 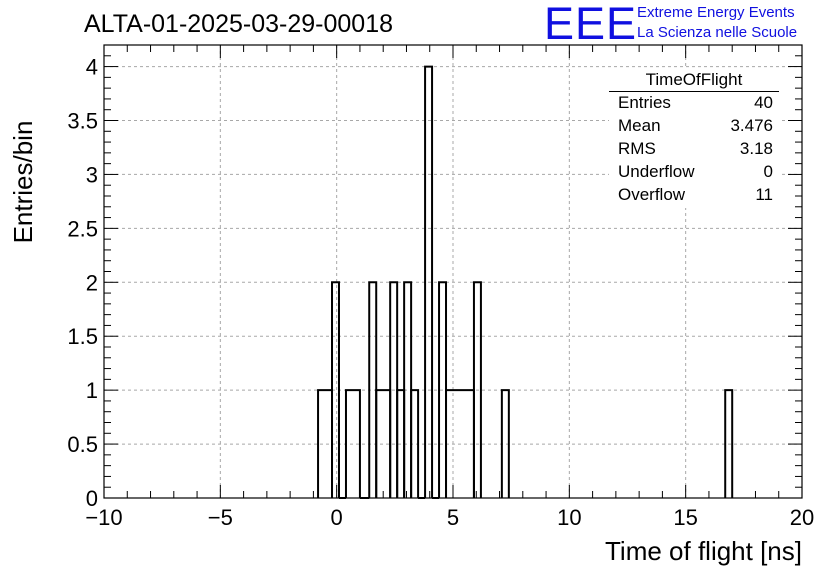 I want to click on y-tick-label: 0, so click(x=92, y=498).